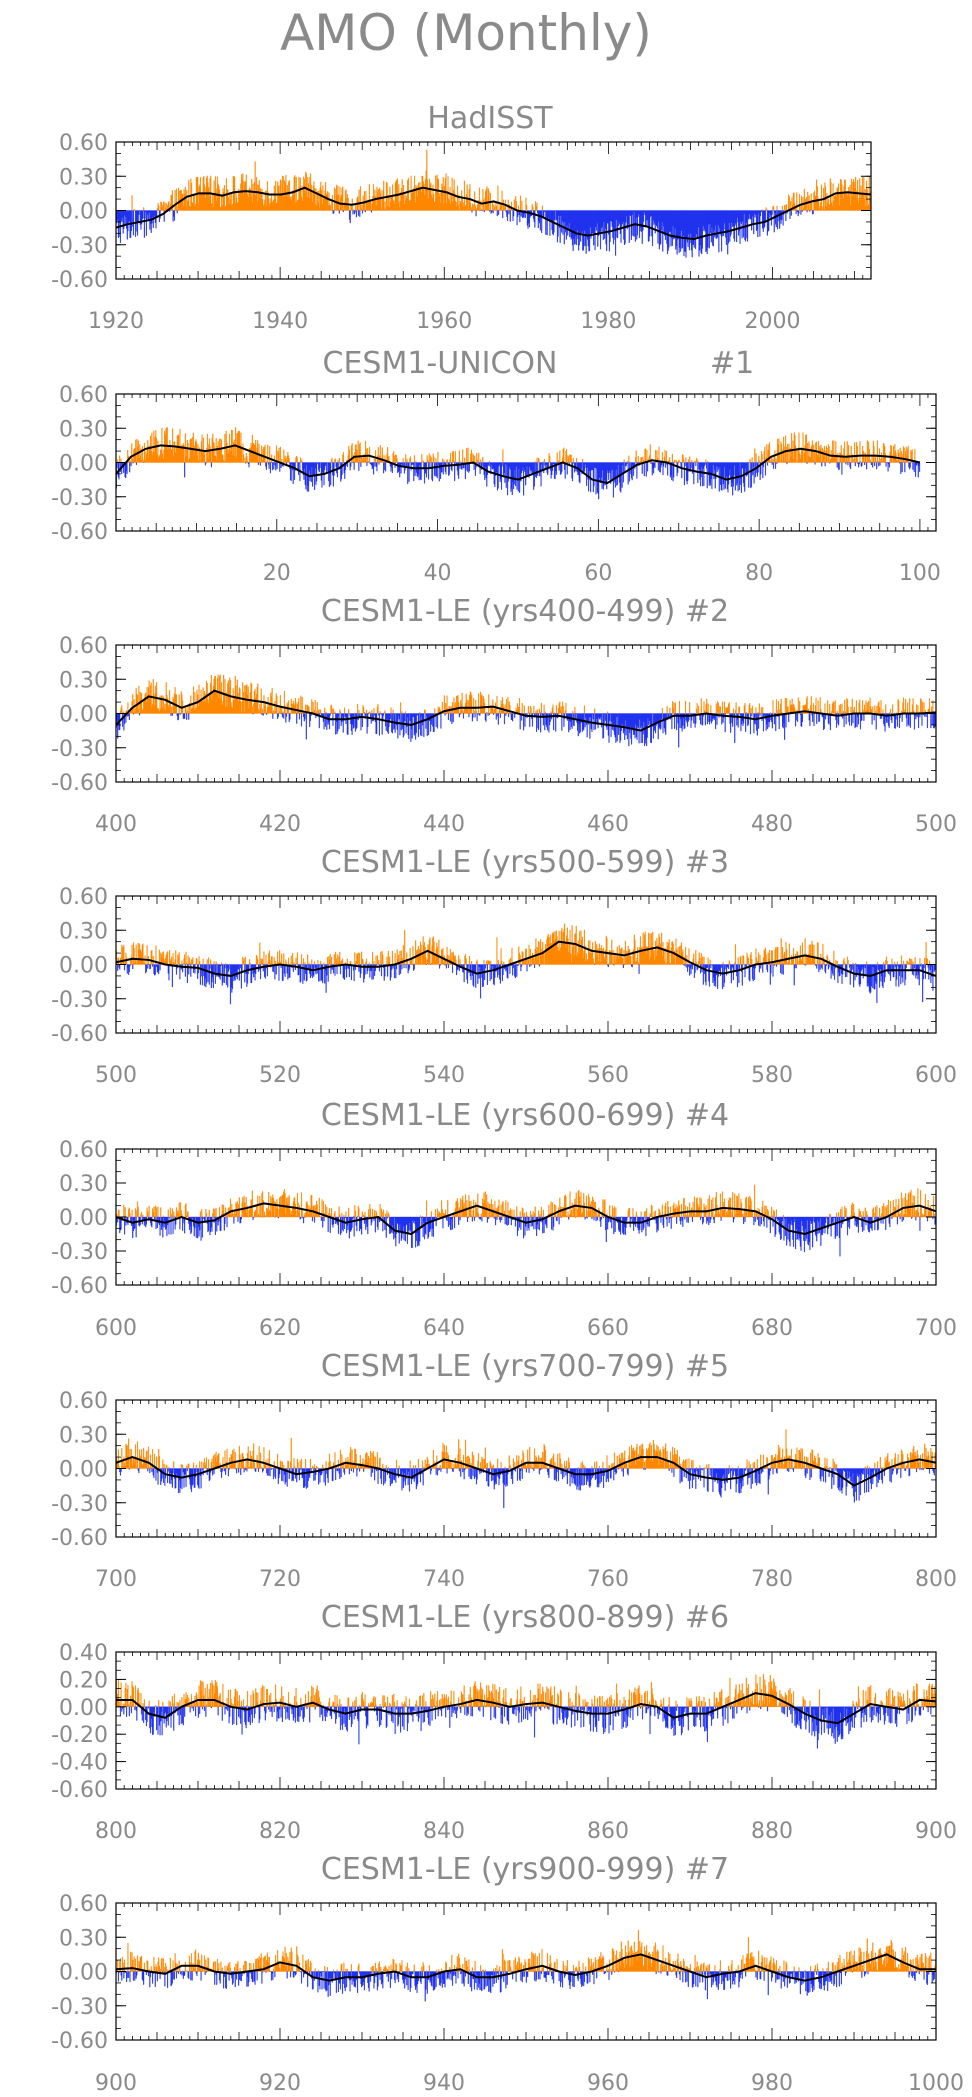 This screenshot has width=972, height=2097. I want to click on x-tick-label: 400, so click(116, 824).